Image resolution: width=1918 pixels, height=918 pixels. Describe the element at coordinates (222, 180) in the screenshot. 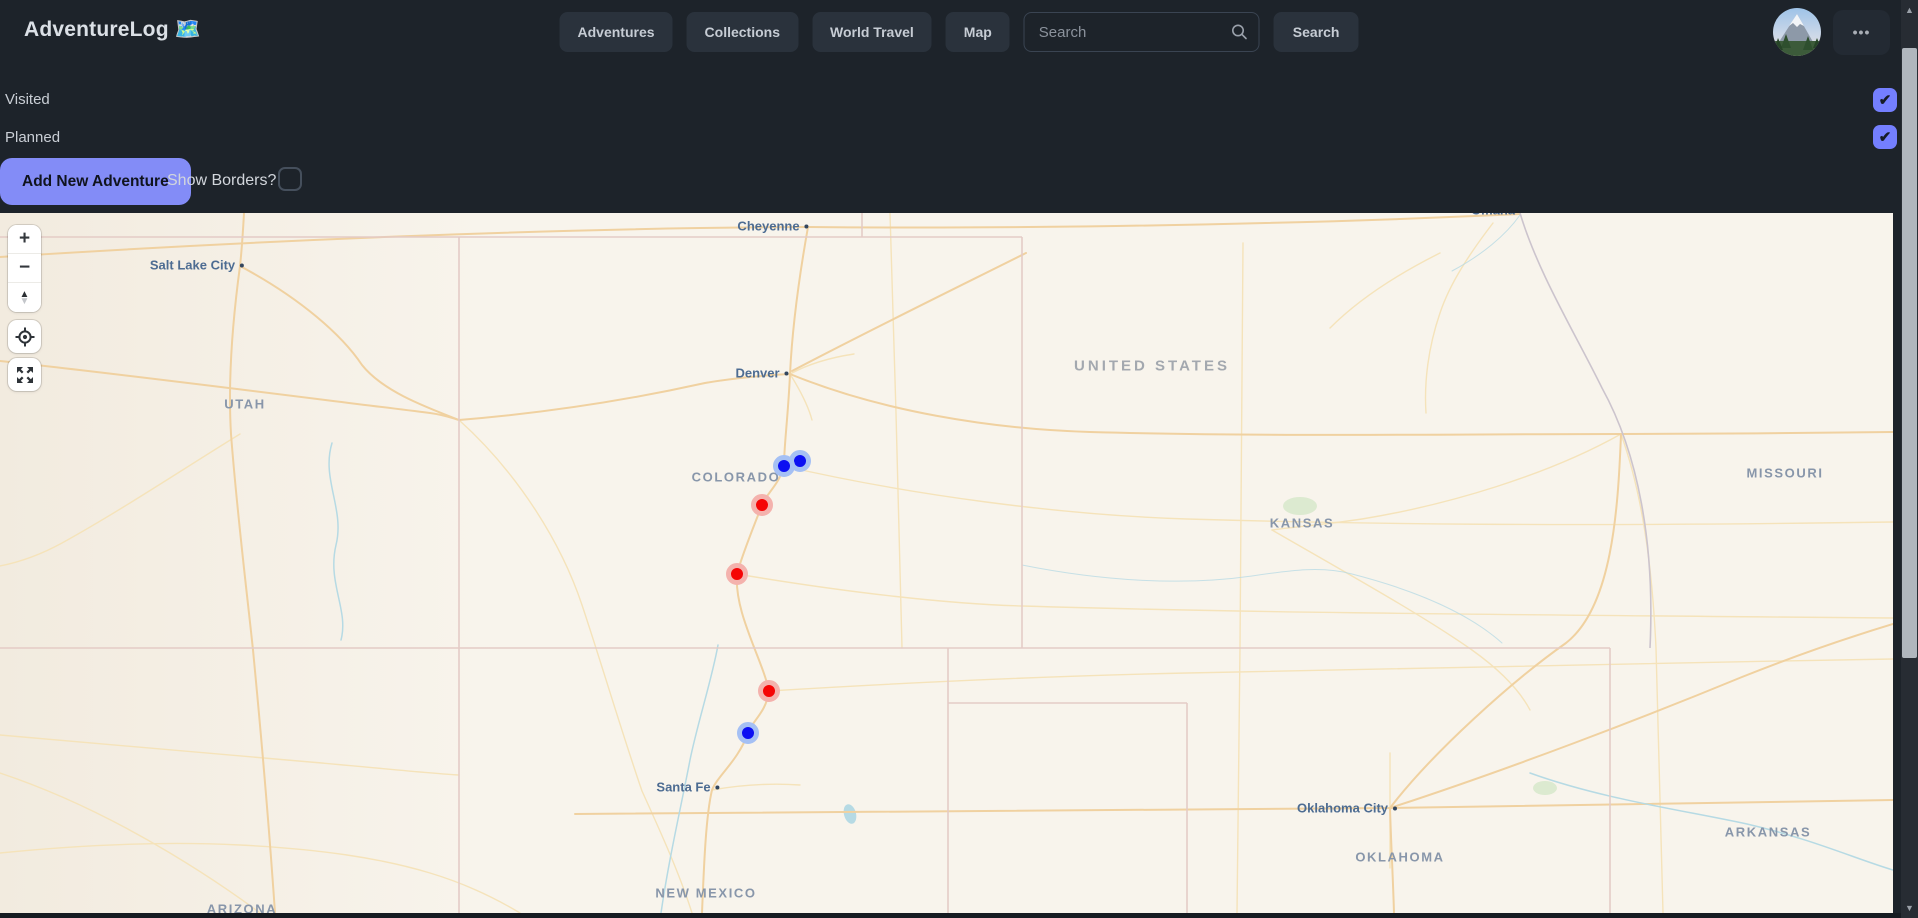

I see `show-borders-label: Show Borders?` at that location.